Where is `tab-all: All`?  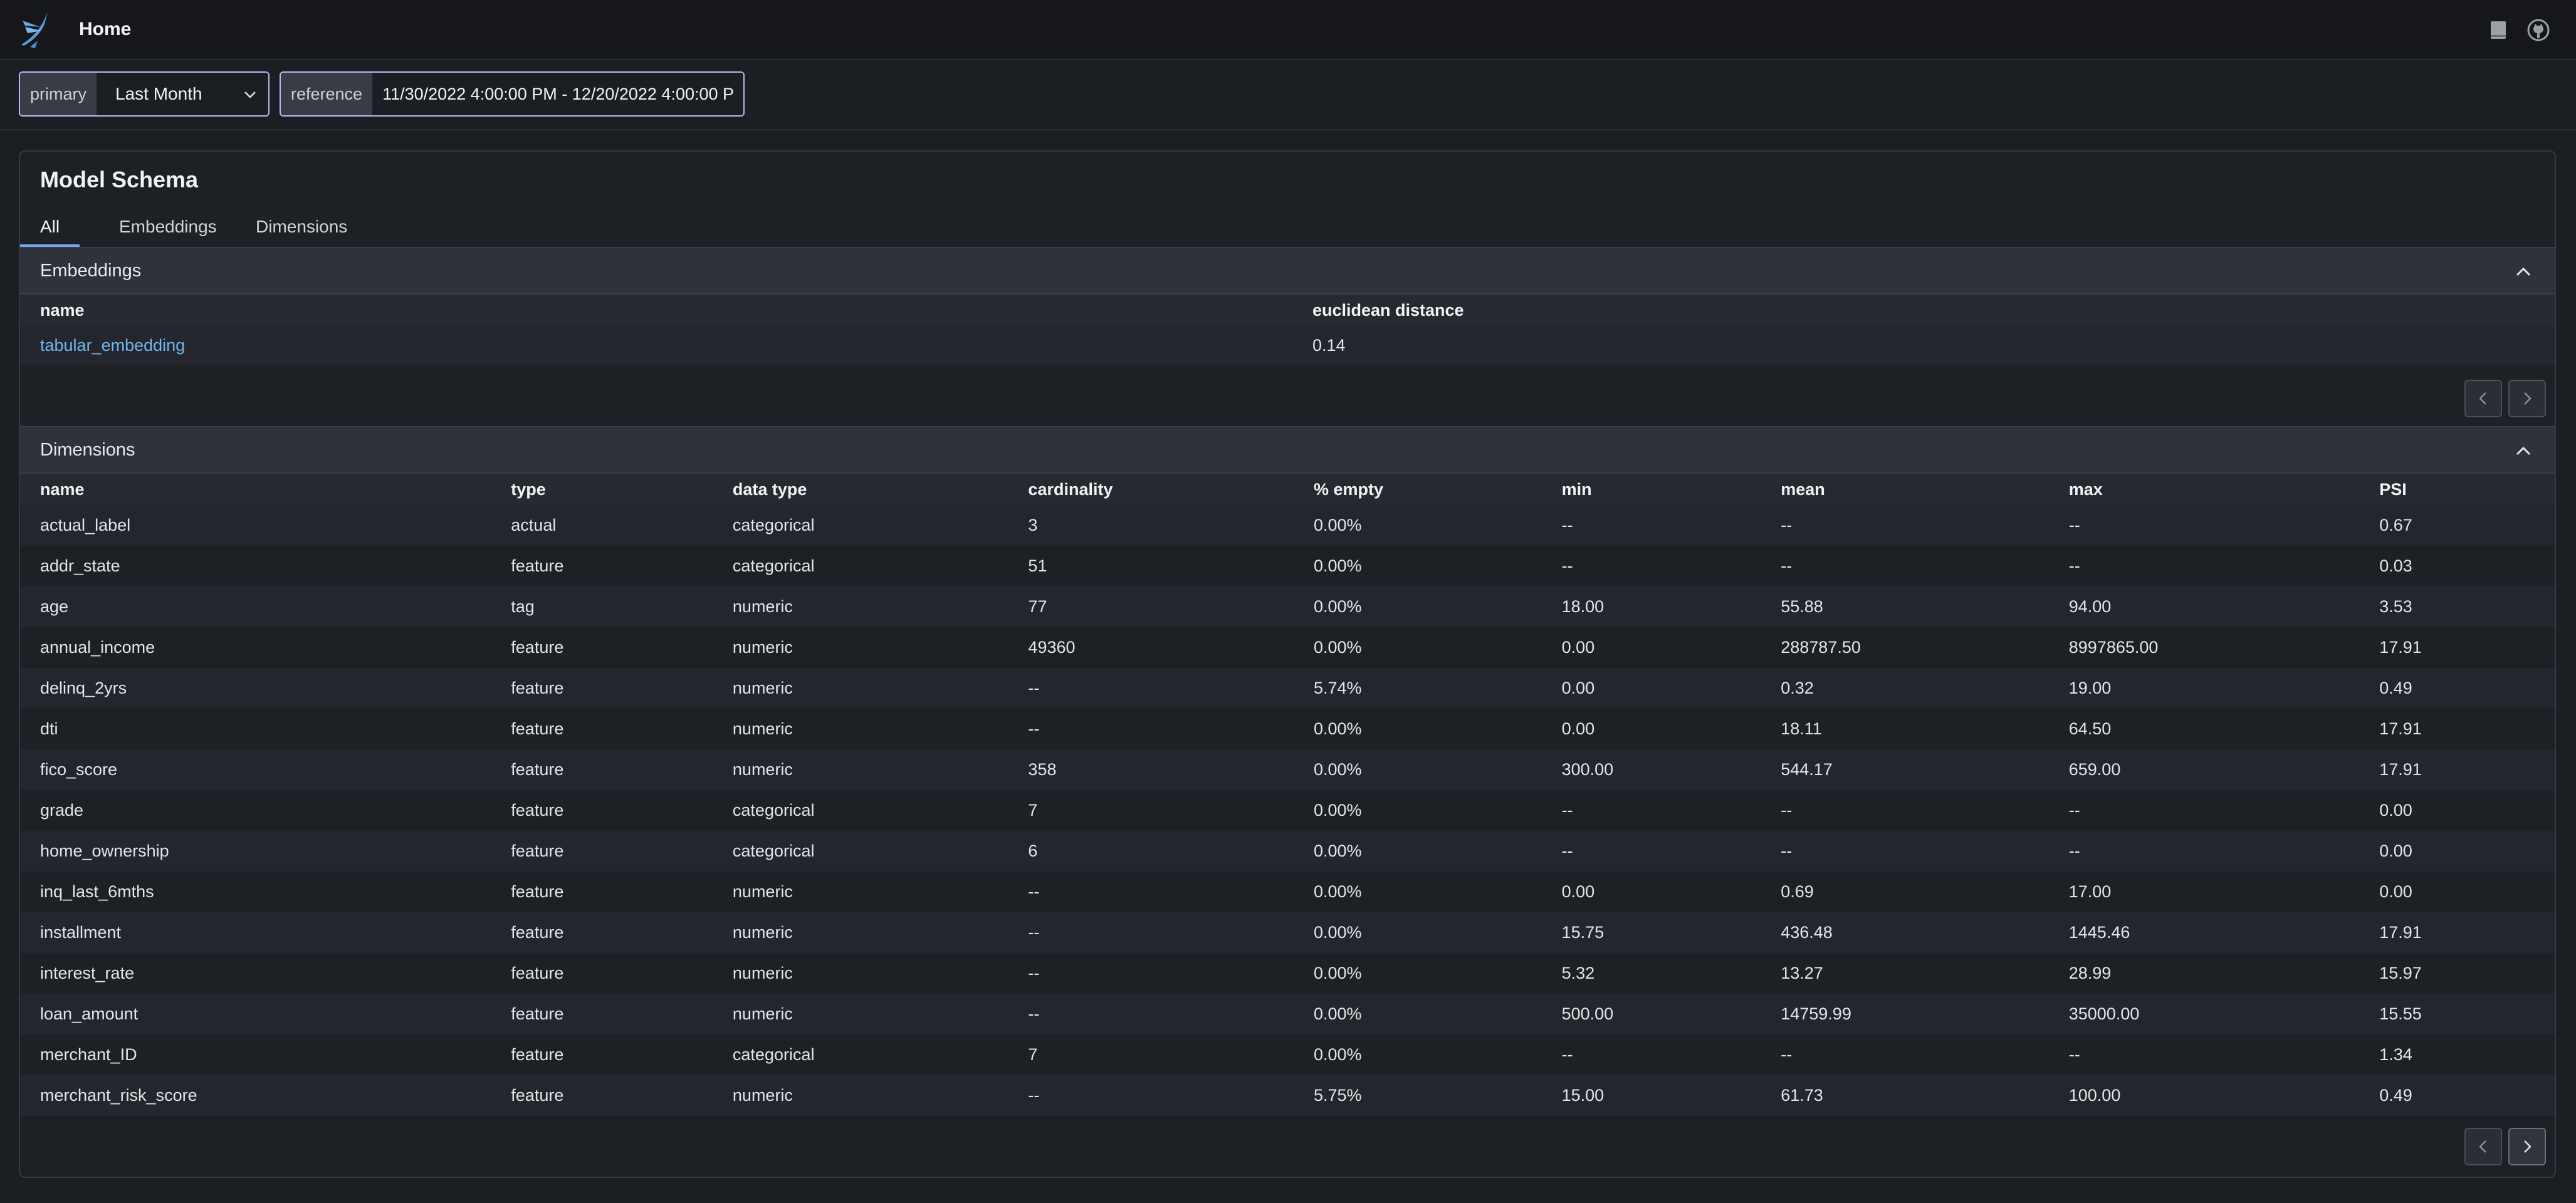 tab-all: All is located at coordinates (50, 228).